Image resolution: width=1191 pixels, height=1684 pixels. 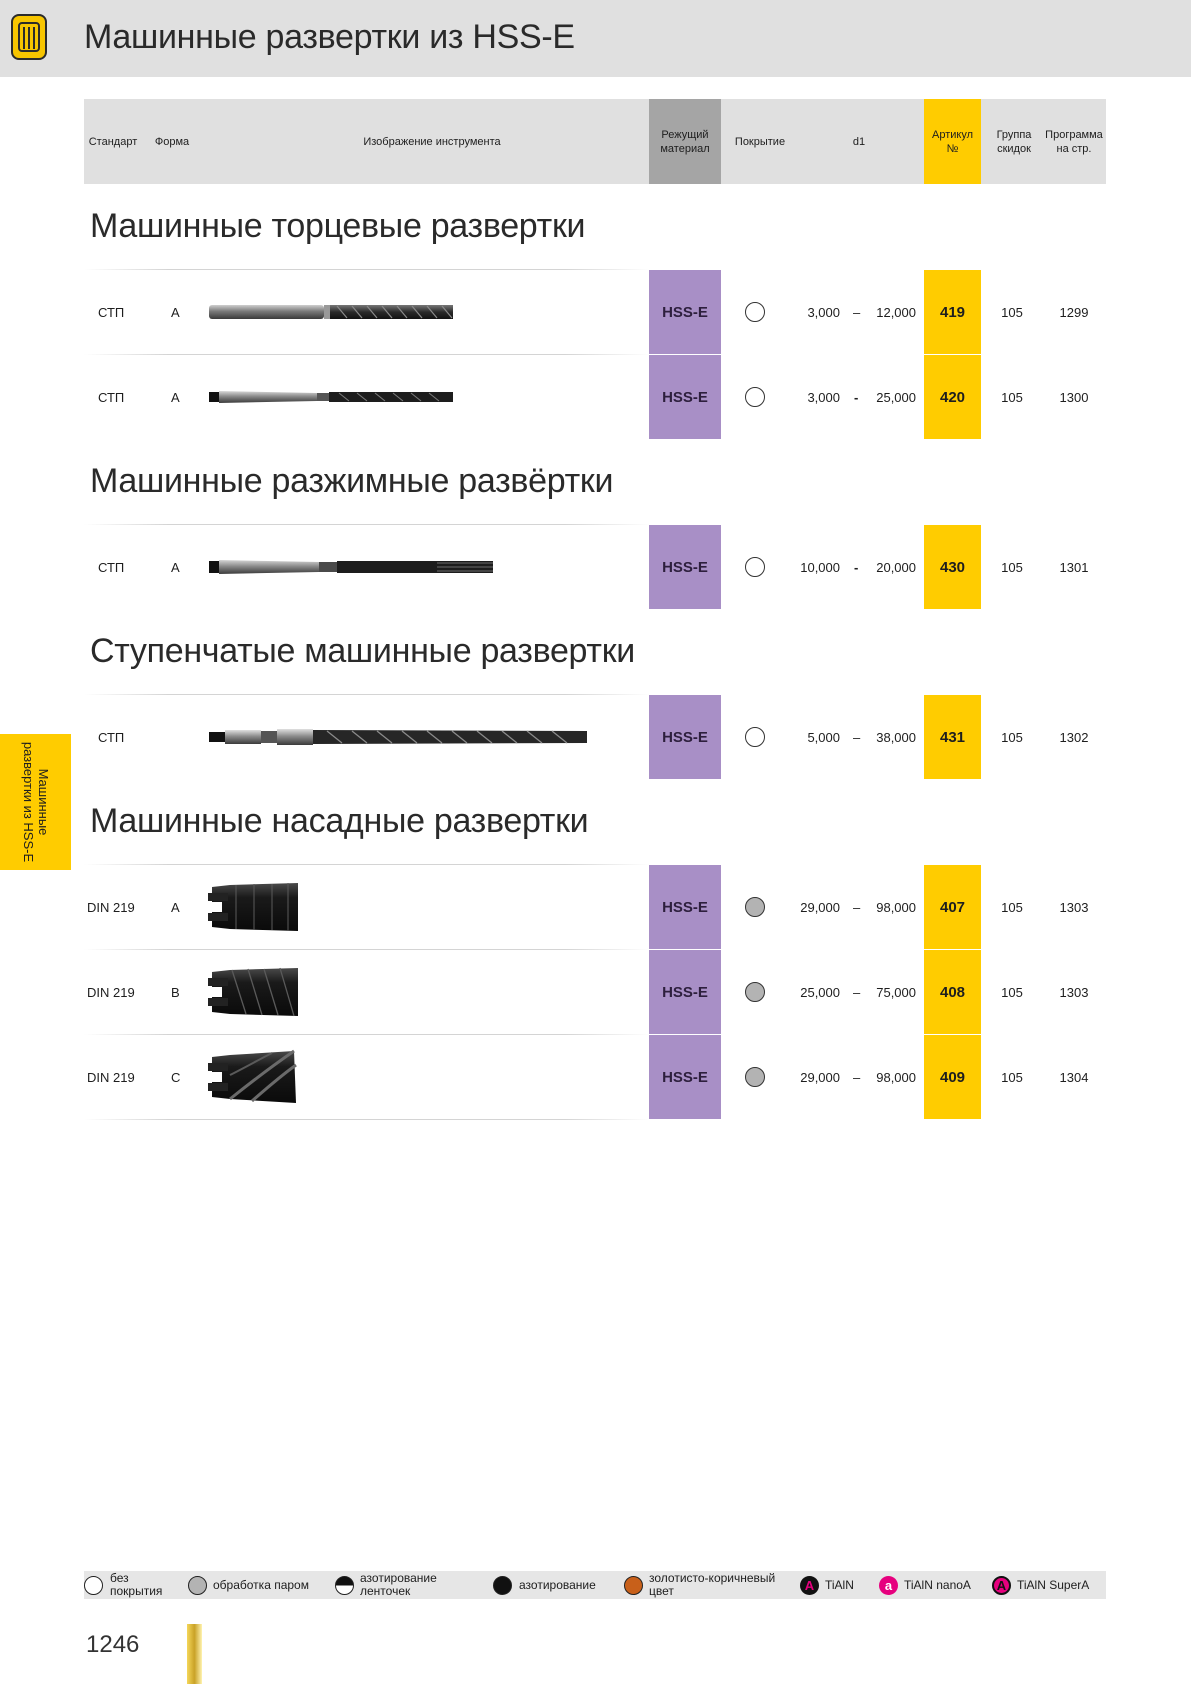 I want to click on section-title: Ступенчатые машинные развертки, so click(x=362, y=651).